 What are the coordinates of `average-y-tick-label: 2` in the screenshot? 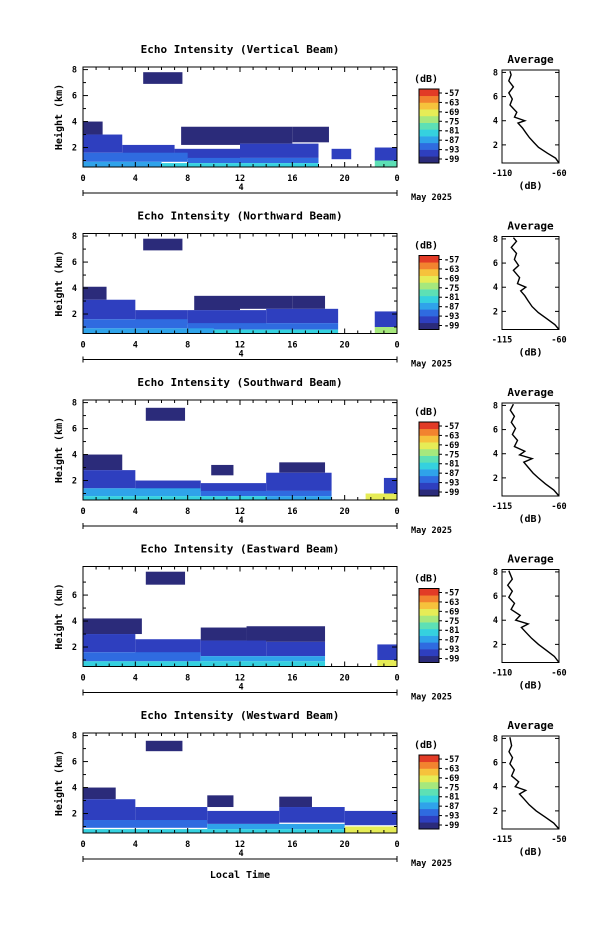 It's located at (495, 146).